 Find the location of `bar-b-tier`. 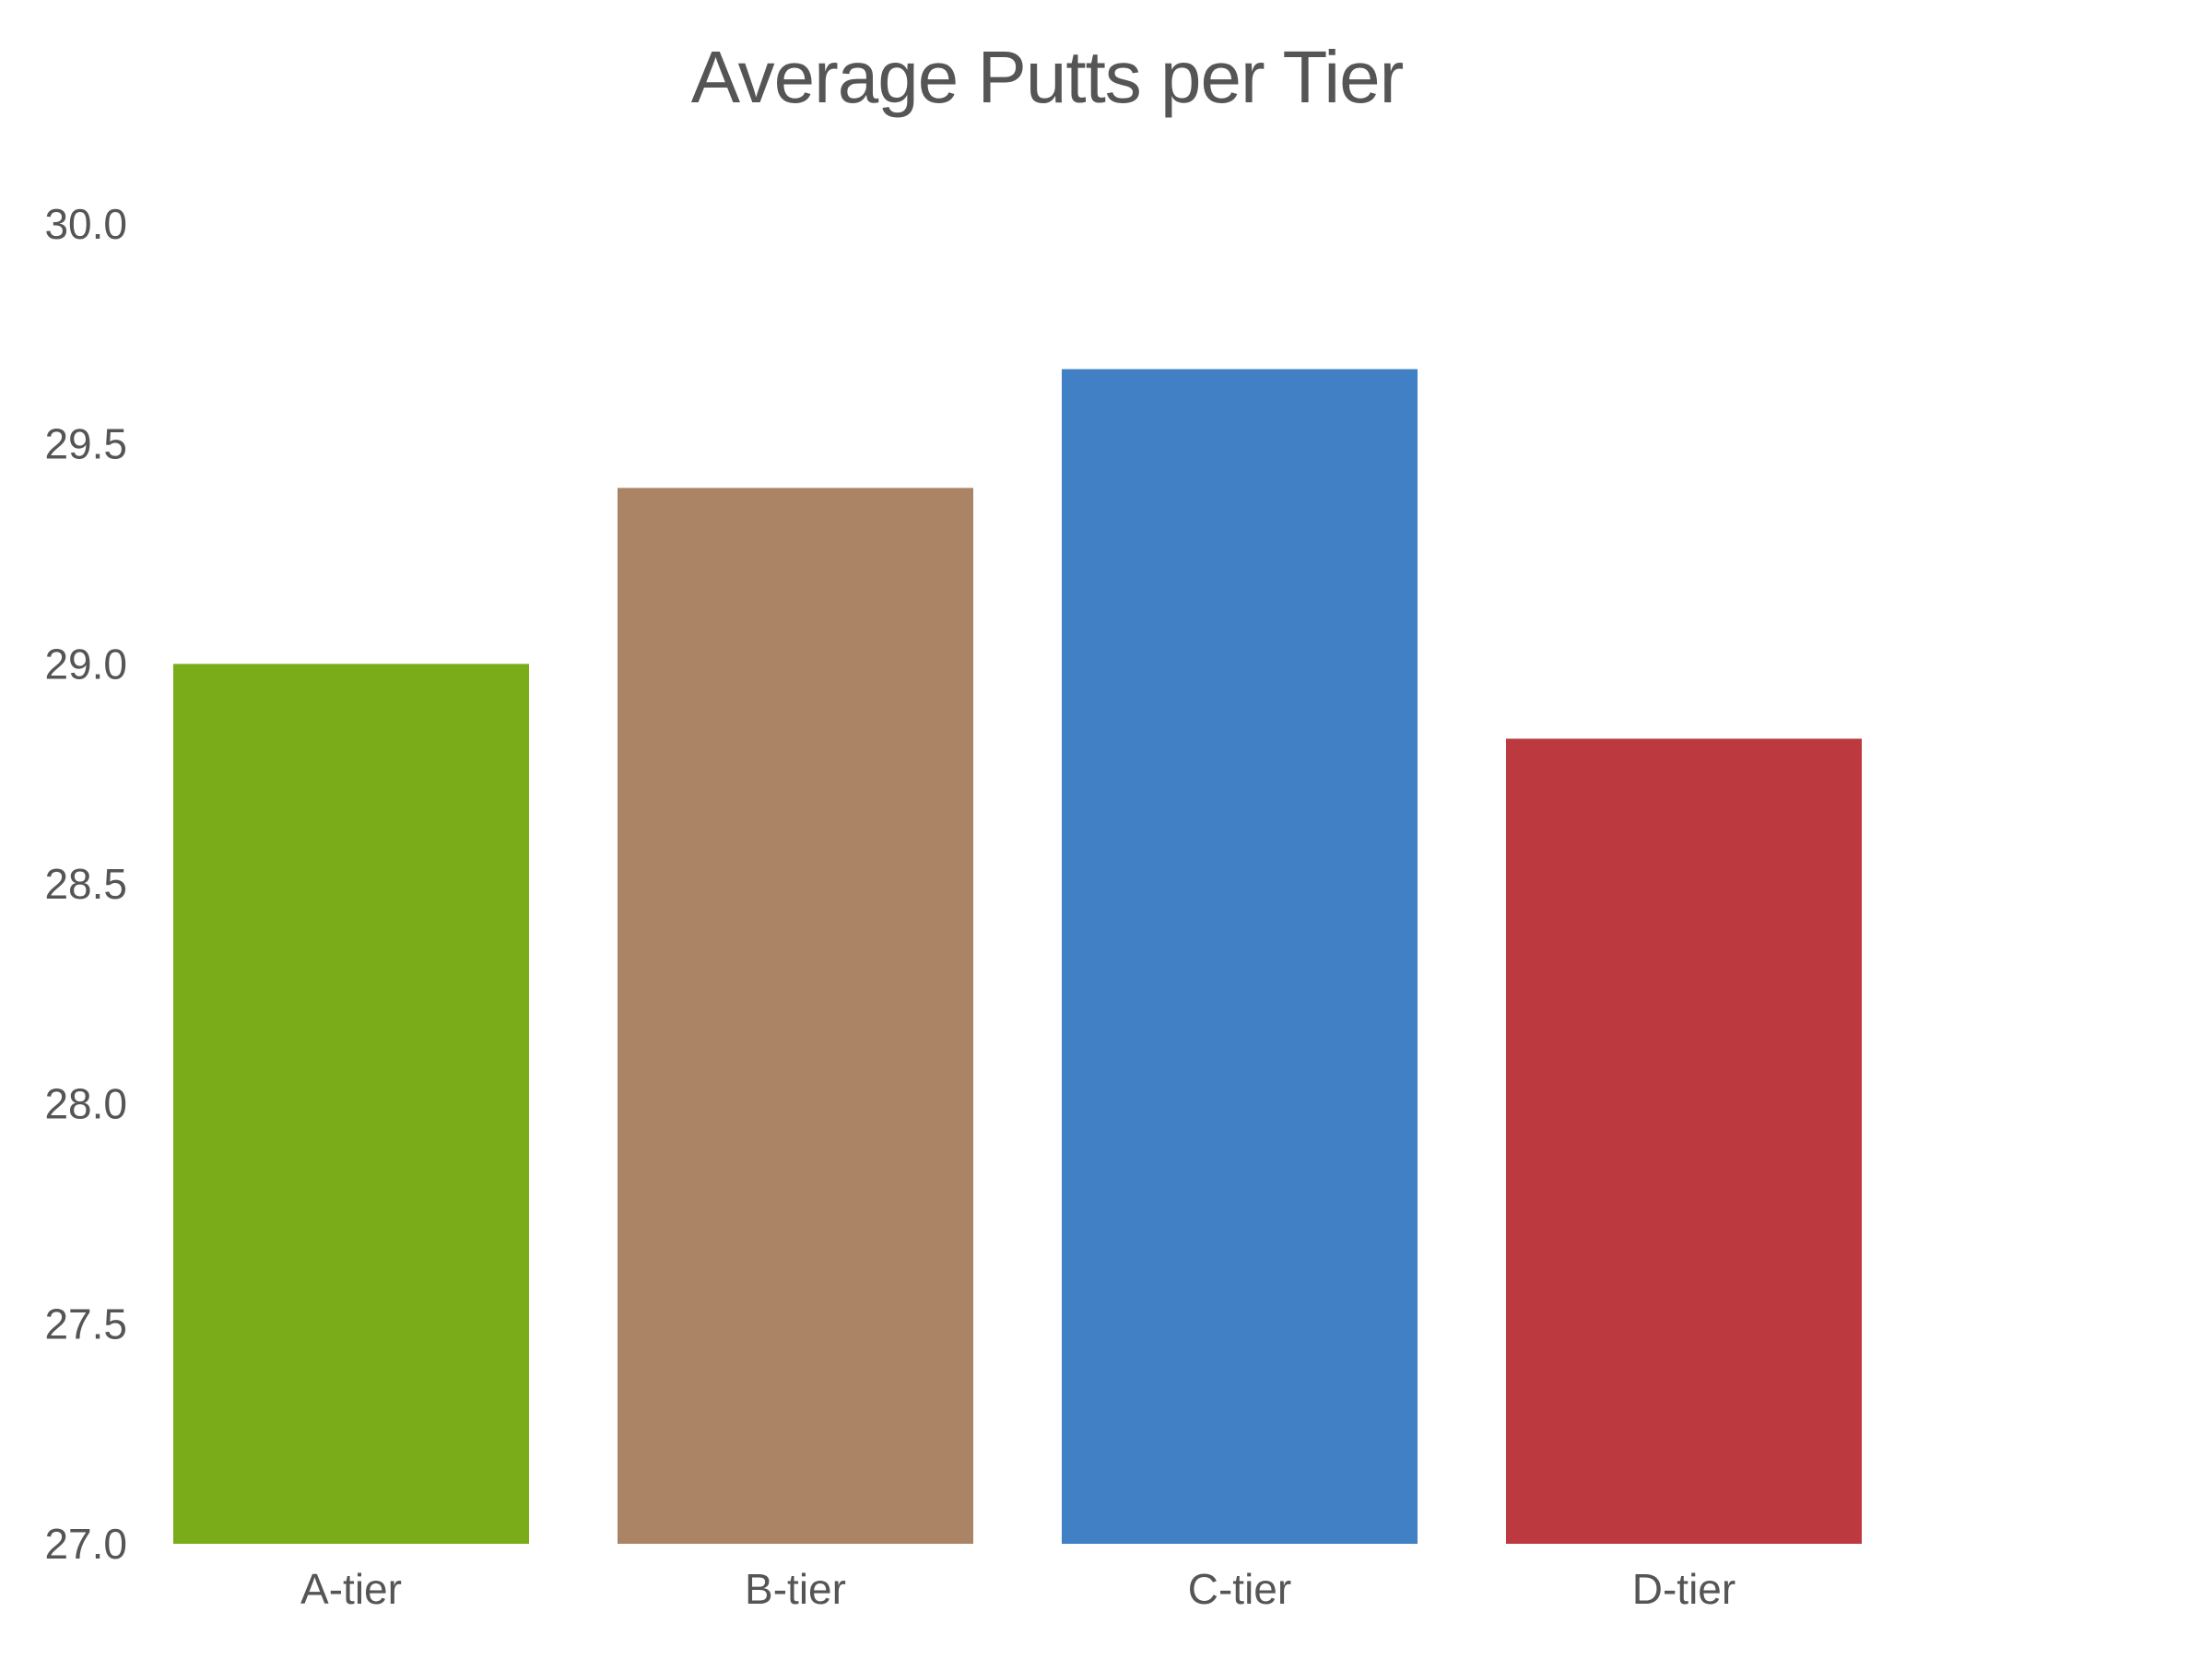

bar-b-tier is located at coordinates (795, 1016).